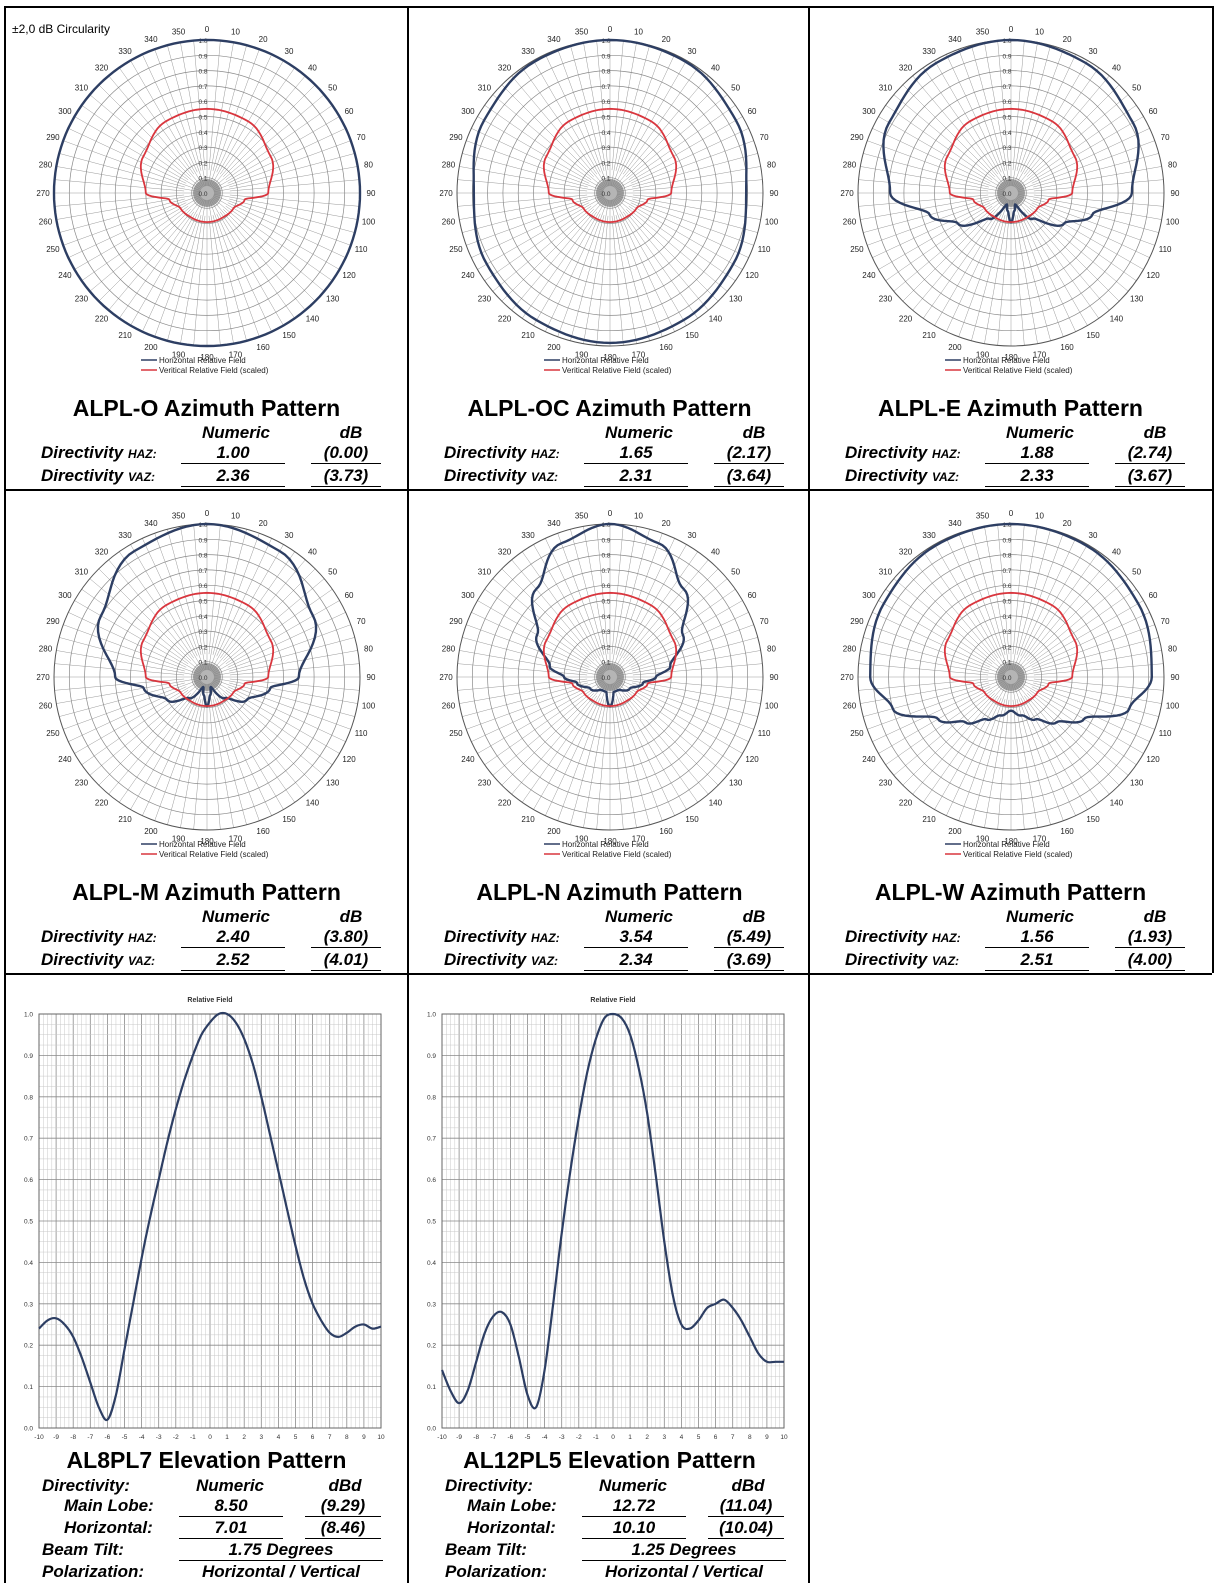 This screenshot has height=1584, width=1219. Describe the element at coordinates (90, 1437) in the screenshot. I see `x-tick-label: -7` at that location.